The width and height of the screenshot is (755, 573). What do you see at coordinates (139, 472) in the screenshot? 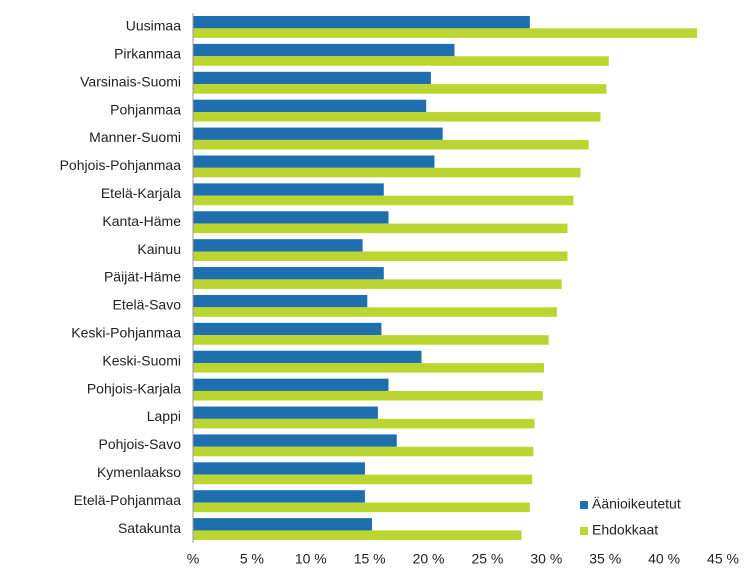
I see `y-tick-label: Kymenlaakso` at bounding box center [139, 472].